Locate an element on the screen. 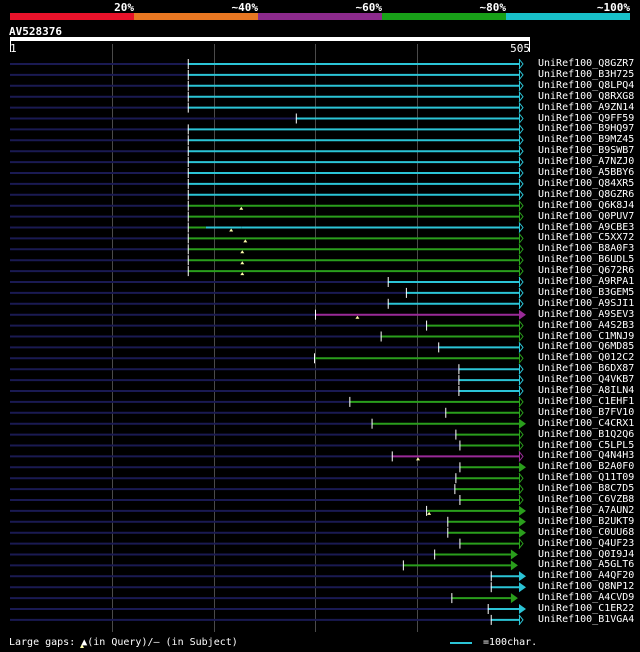 This screenshot has height=652, width=640. hit-link: UniRef100_C4CRX1 is located at coordinates (586, 423).